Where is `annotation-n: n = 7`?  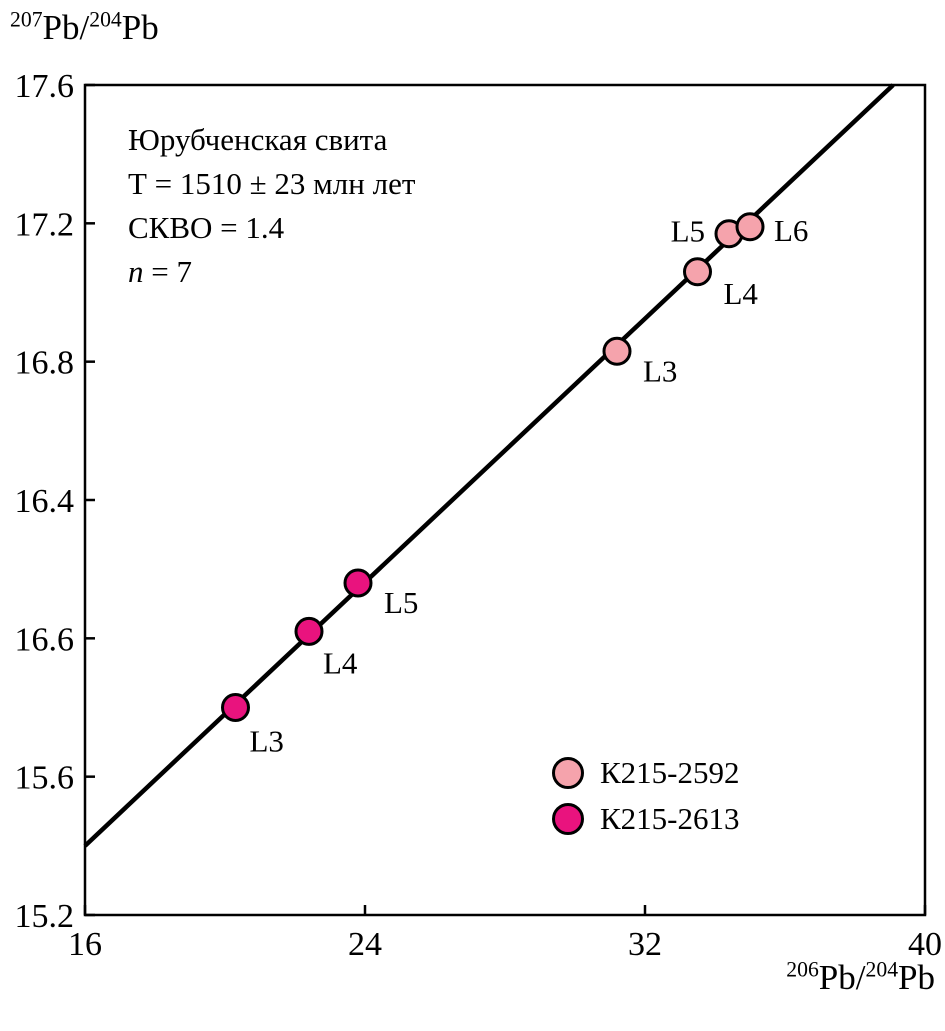 annotation-n: n = 7 is located at coordinates (271, 272).